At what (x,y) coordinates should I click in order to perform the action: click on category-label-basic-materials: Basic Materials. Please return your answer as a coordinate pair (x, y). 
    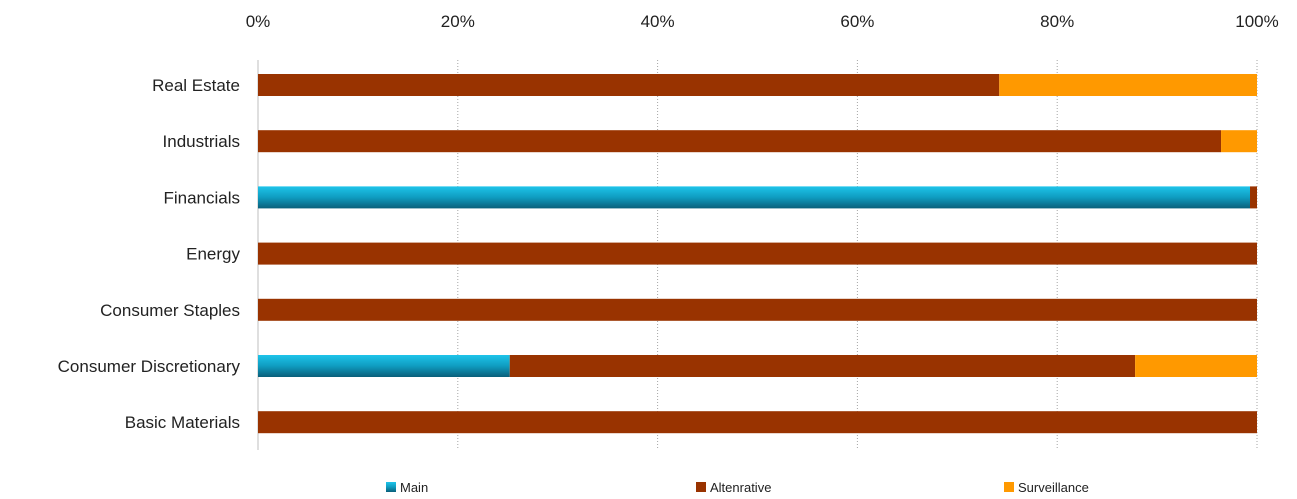
    Looking at the image, I should click on (182, 422).